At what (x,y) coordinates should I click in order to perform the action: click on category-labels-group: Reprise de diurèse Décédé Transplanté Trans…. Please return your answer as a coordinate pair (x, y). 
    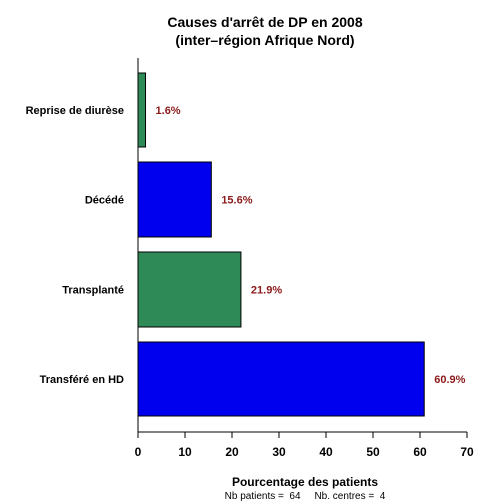
    Looking at the image, I should click on (75, 245).